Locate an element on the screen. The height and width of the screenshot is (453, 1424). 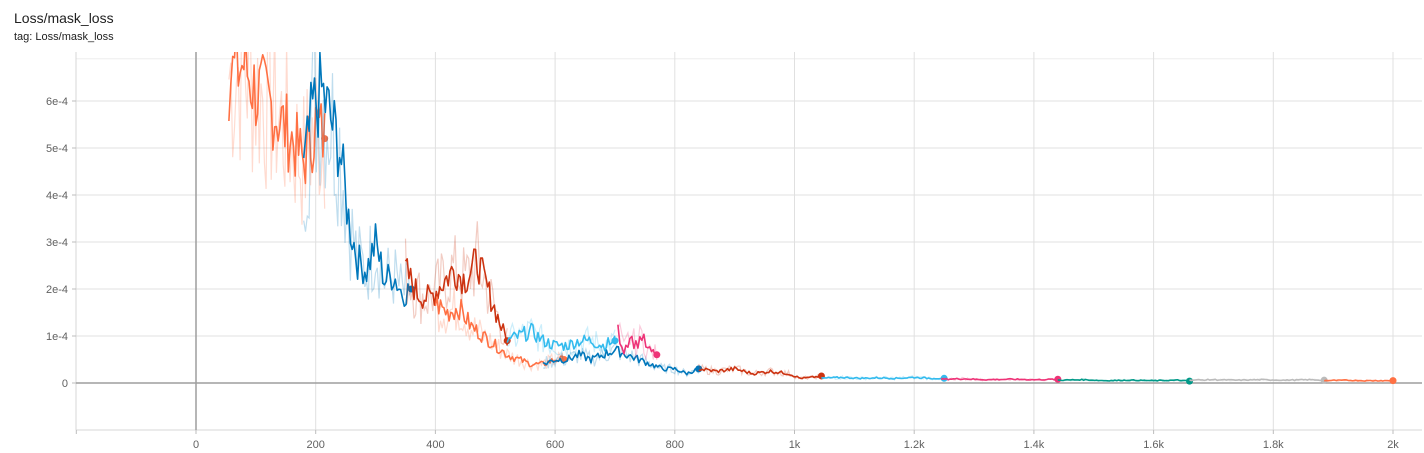
x-tick-label: 600 is located at coordinates (555, 445).